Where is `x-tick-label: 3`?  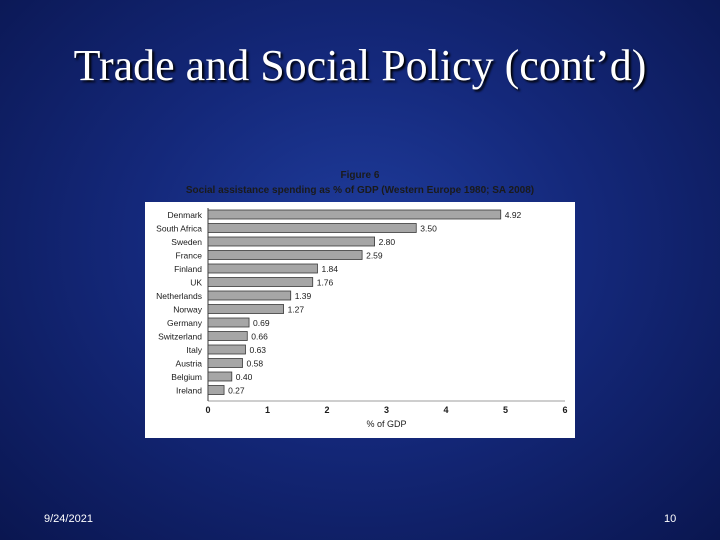
x-tick-label: 3 is located at coordinates (386, 410).